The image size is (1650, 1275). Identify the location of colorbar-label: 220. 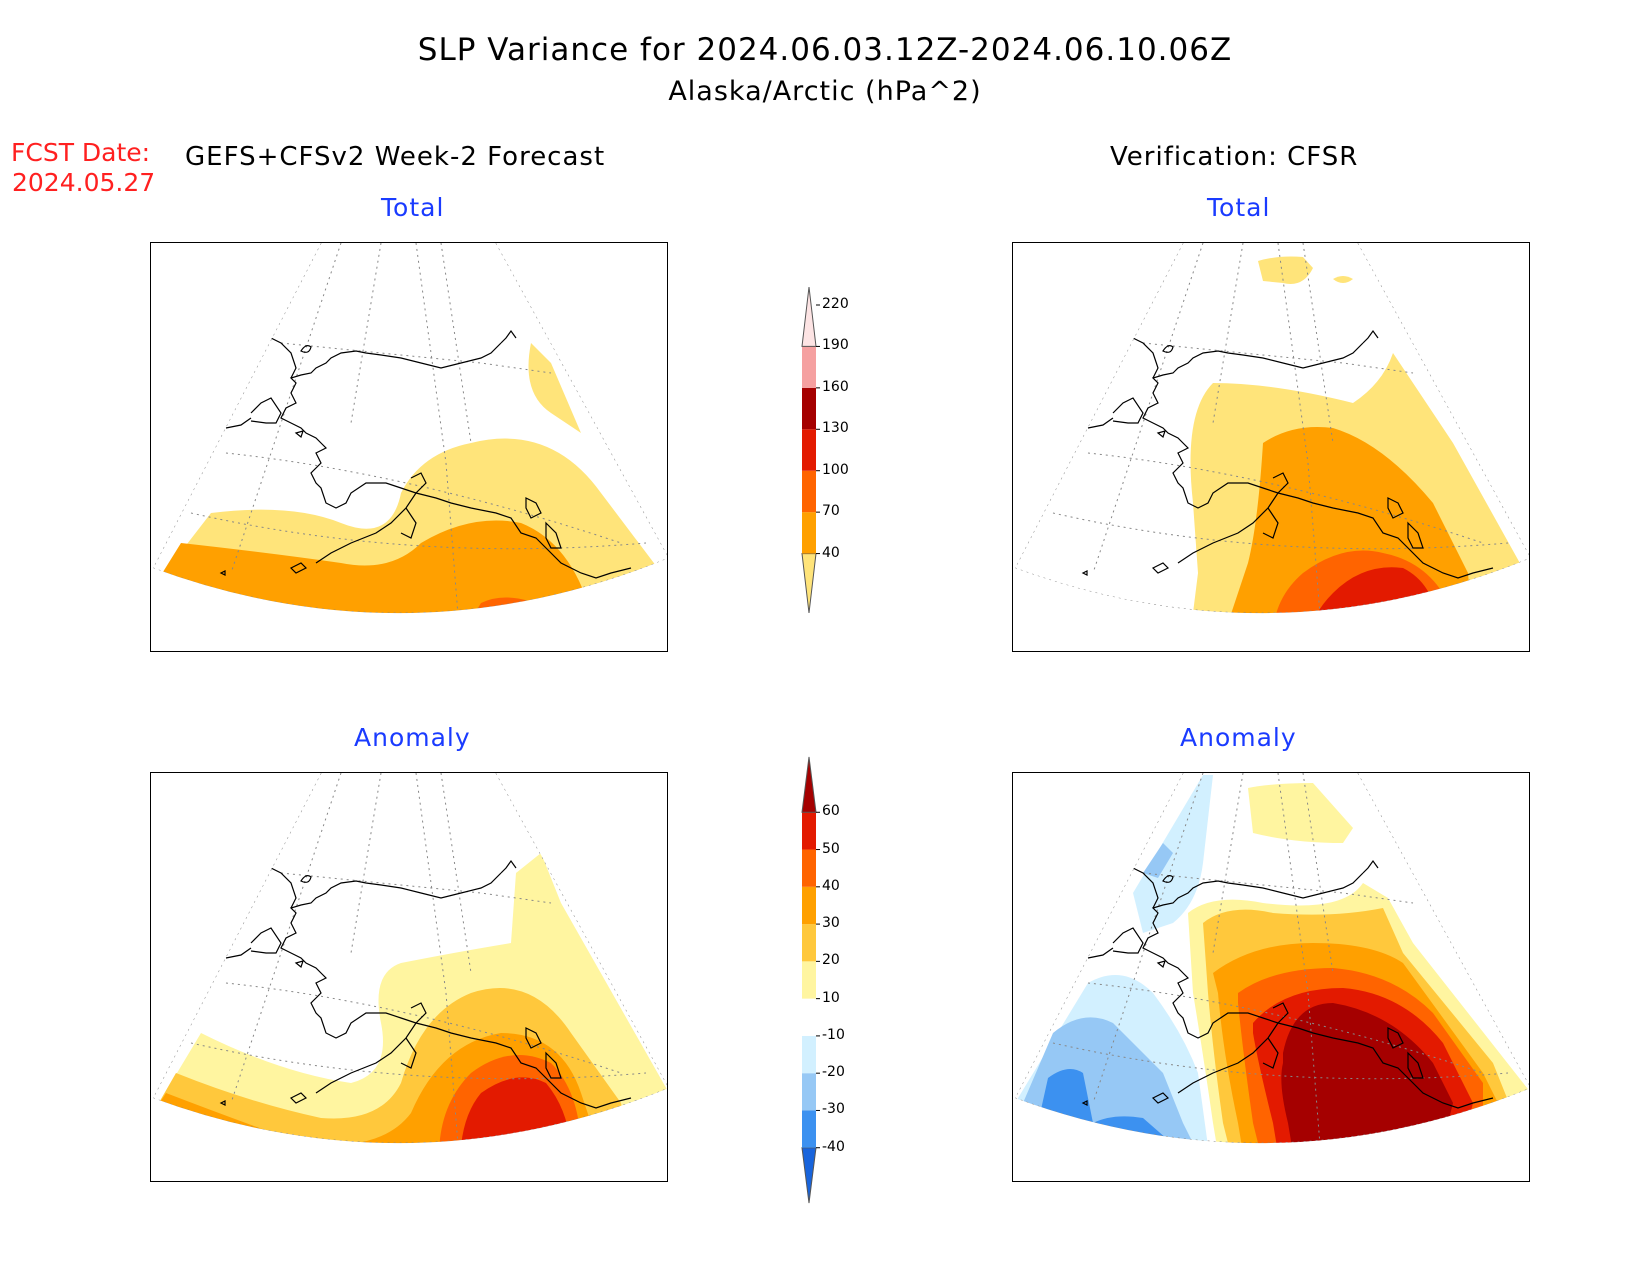
(835, 304).